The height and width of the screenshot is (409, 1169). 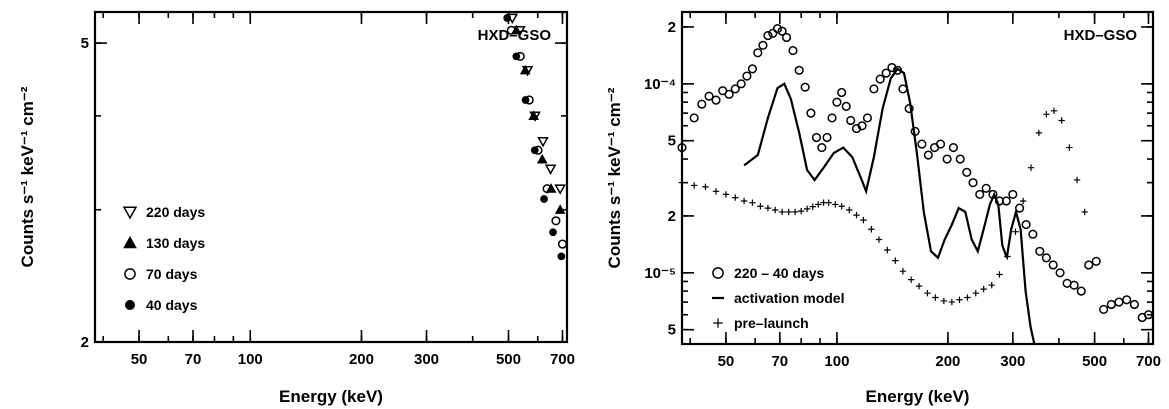 What do you see at coordinates (535, 137) in the screenshot?
I see `left-data-marks` at bounding box center [535, 137].